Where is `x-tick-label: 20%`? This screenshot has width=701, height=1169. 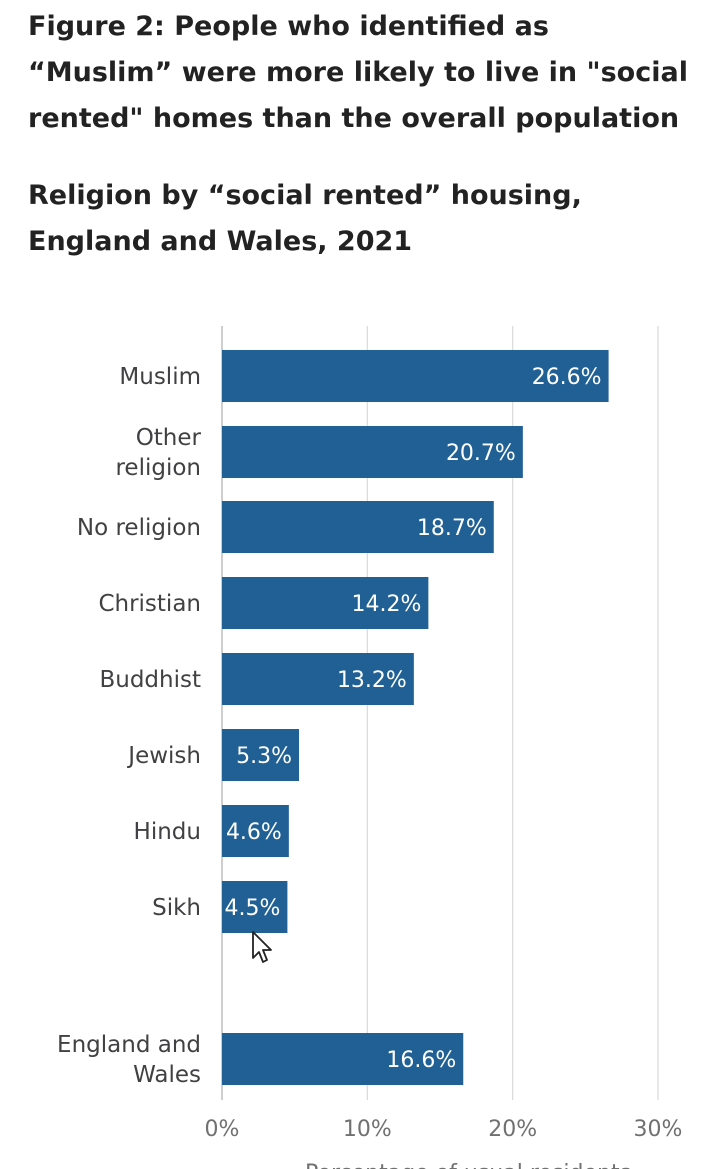
x-tick-label: 20% is located at coordinates (512, 1129).